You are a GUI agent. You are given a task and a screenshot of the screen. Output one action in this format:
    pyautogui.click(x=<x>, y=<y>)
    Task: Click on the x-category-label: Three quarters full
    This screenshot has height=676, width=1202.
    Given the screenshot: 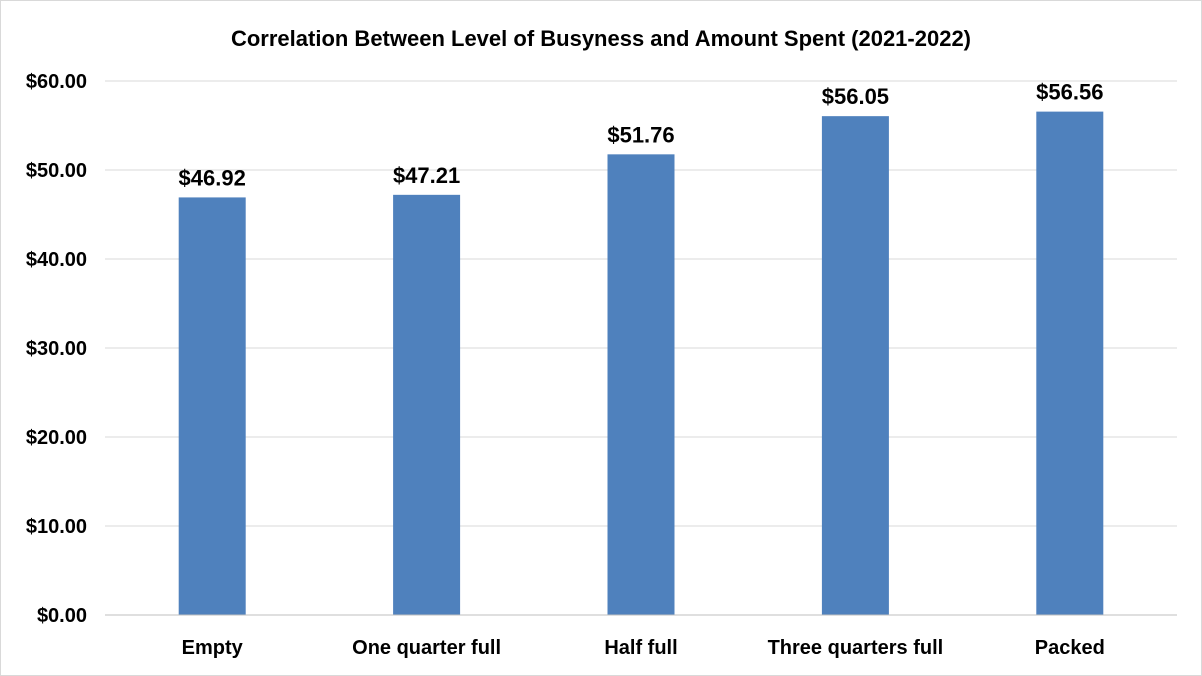 What is the action you would take?
    pyautogui.click(x=856, y=648)
    